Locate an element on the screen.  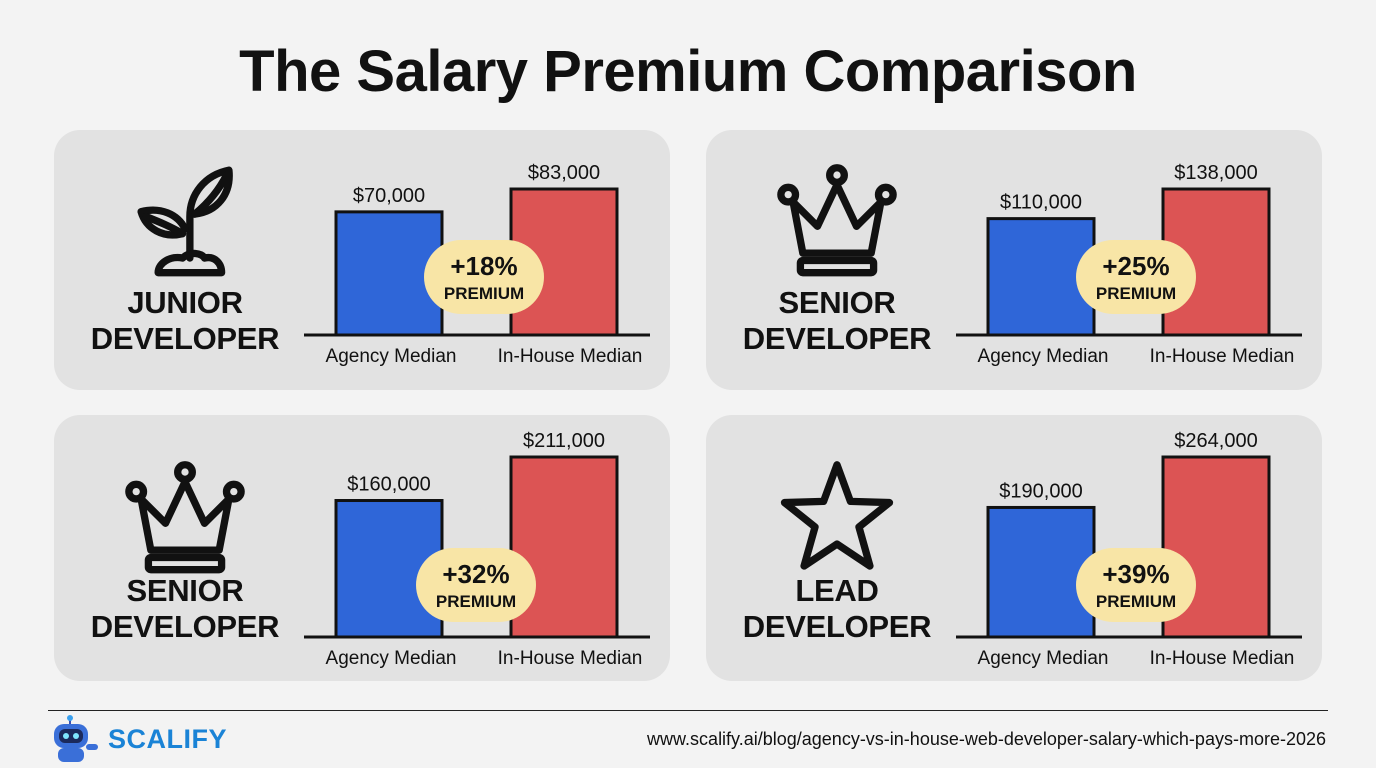
premium-value: +39% is located at coordinates (1135, 574).